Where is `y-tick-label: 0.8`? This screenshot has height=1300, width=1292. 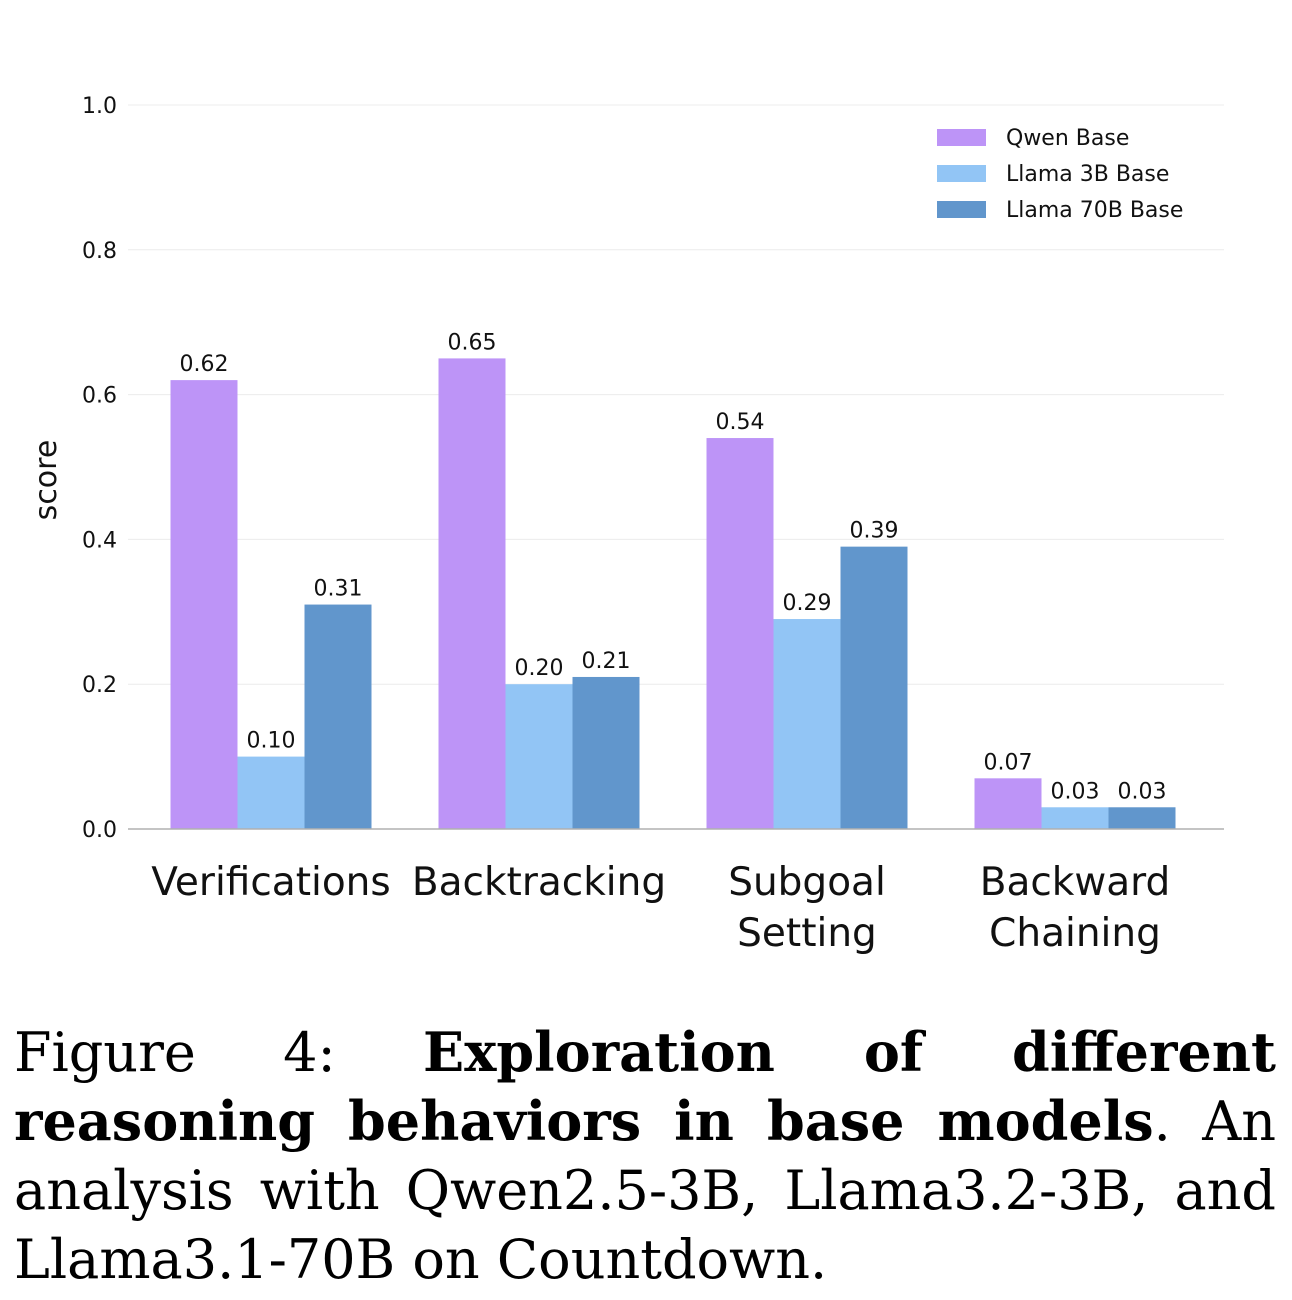
y-tick-label: 0.8 is located at coordinates (99, 251).